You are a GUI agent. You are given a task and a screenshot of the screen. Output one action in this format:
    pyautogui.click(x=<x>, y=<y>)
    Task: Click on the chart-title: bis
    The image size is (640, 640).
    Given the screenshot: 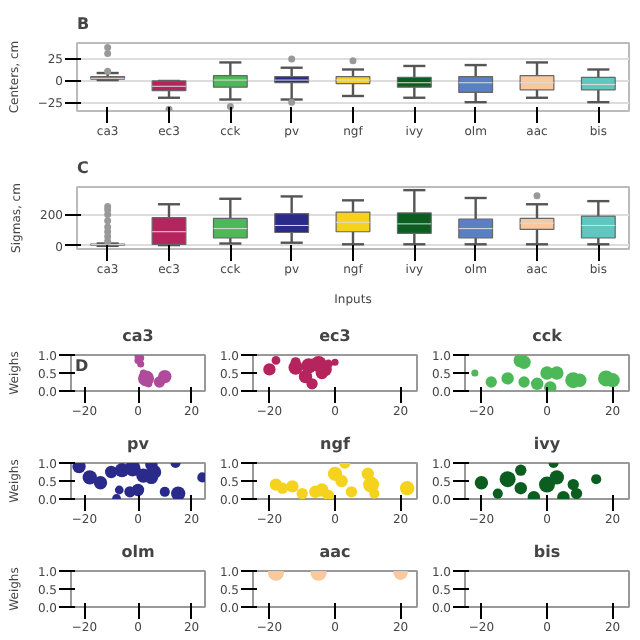 What is the action you would take?
    pyautogui.click(x=547, y=552)
    